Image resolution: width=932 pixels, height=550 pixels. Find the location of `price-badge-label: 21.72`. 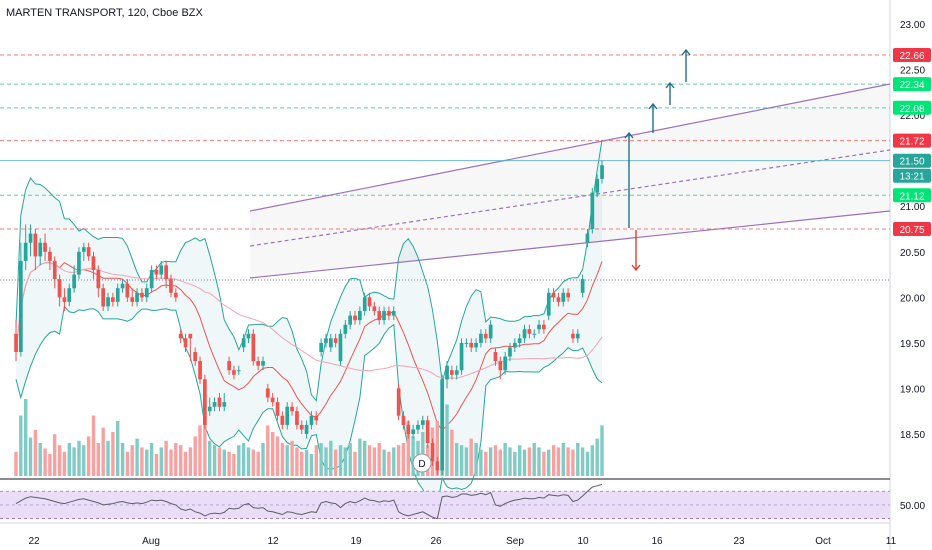

price-badge-label: 21.72 is located at coordinates (911, 142).